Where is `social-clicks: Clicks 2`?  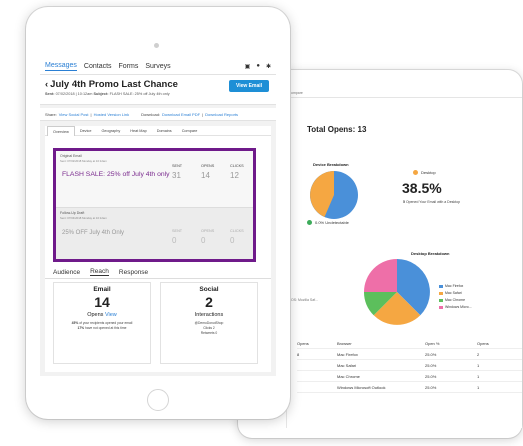 social-clicks: Clicks 2 is located at coordinates (209, 328).